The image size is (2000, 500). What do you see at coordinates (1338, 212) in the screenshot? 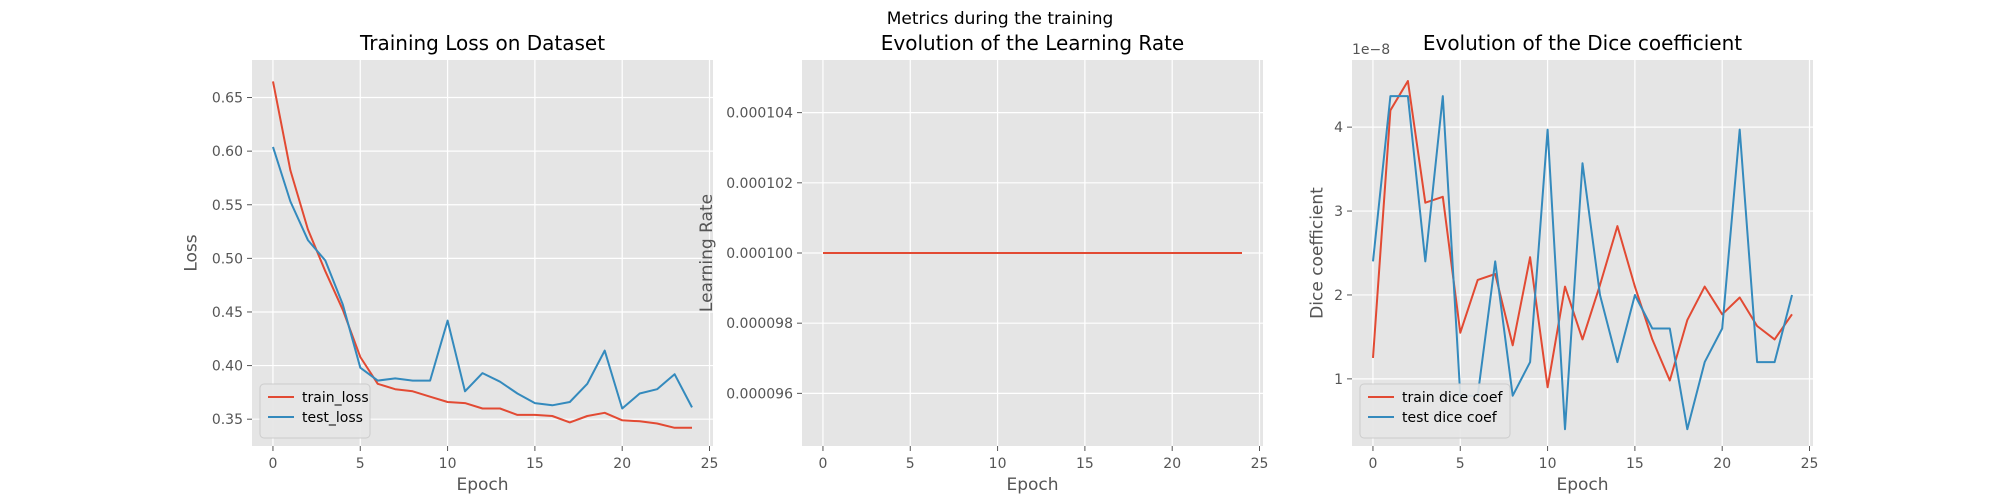
I see `y-tick-label: 3` at bounding box center [1338, 212].